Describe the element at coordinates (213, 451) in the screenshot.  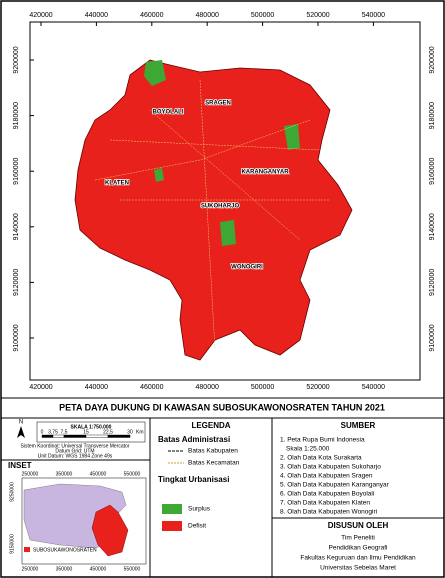
I see `legend-item: Batas Kabupaten` at that location.